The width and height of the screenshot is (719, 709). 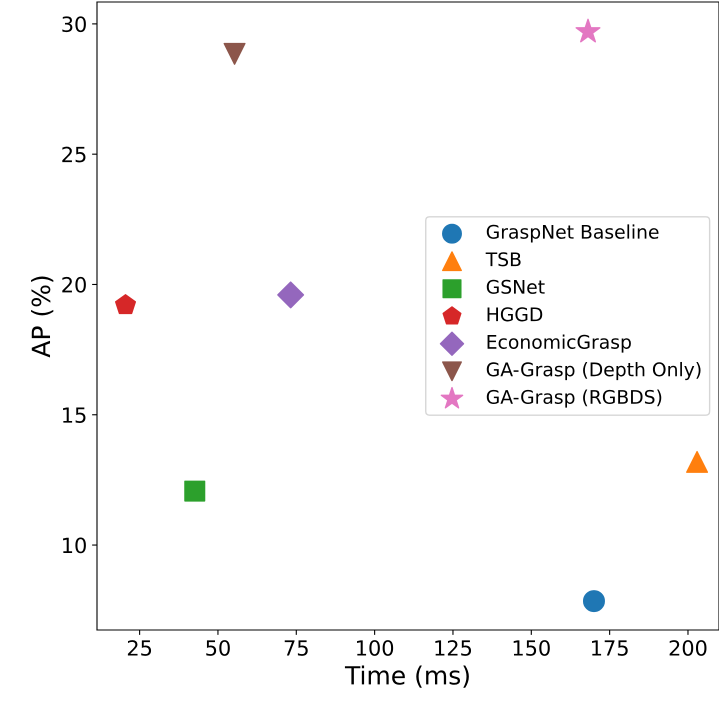 I want to click on legend-label: EconomicGrasp, so click(x=559, y=343).